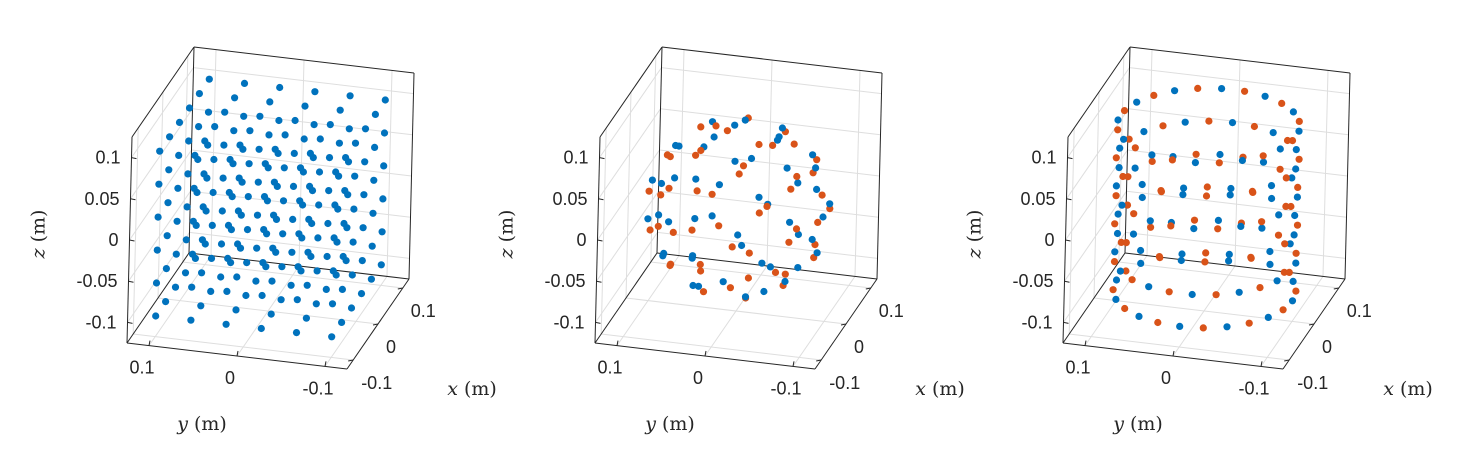  I want to click on tick-label-z: -0.1, so click(100, 322).